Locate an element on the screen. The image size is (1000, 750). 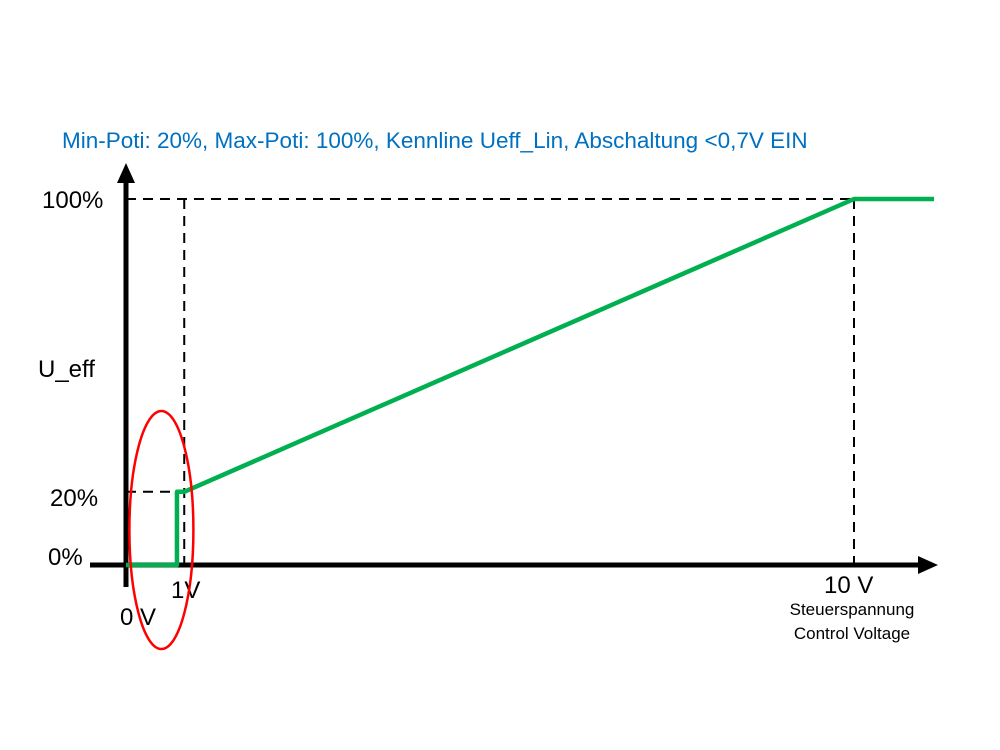
x-tick-label-1: 1V is located at coordinates (186, 590).